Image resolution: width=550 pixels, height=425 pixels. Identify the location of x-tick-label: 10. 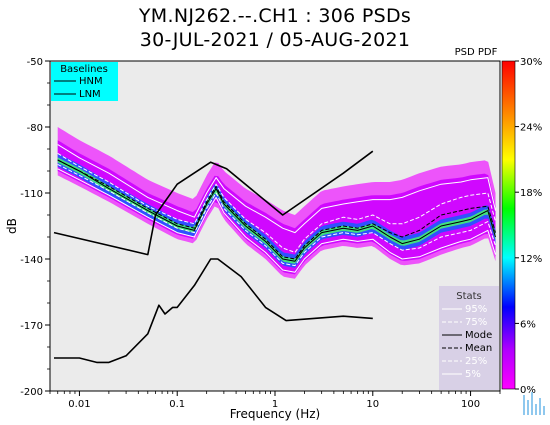
(372, 404).